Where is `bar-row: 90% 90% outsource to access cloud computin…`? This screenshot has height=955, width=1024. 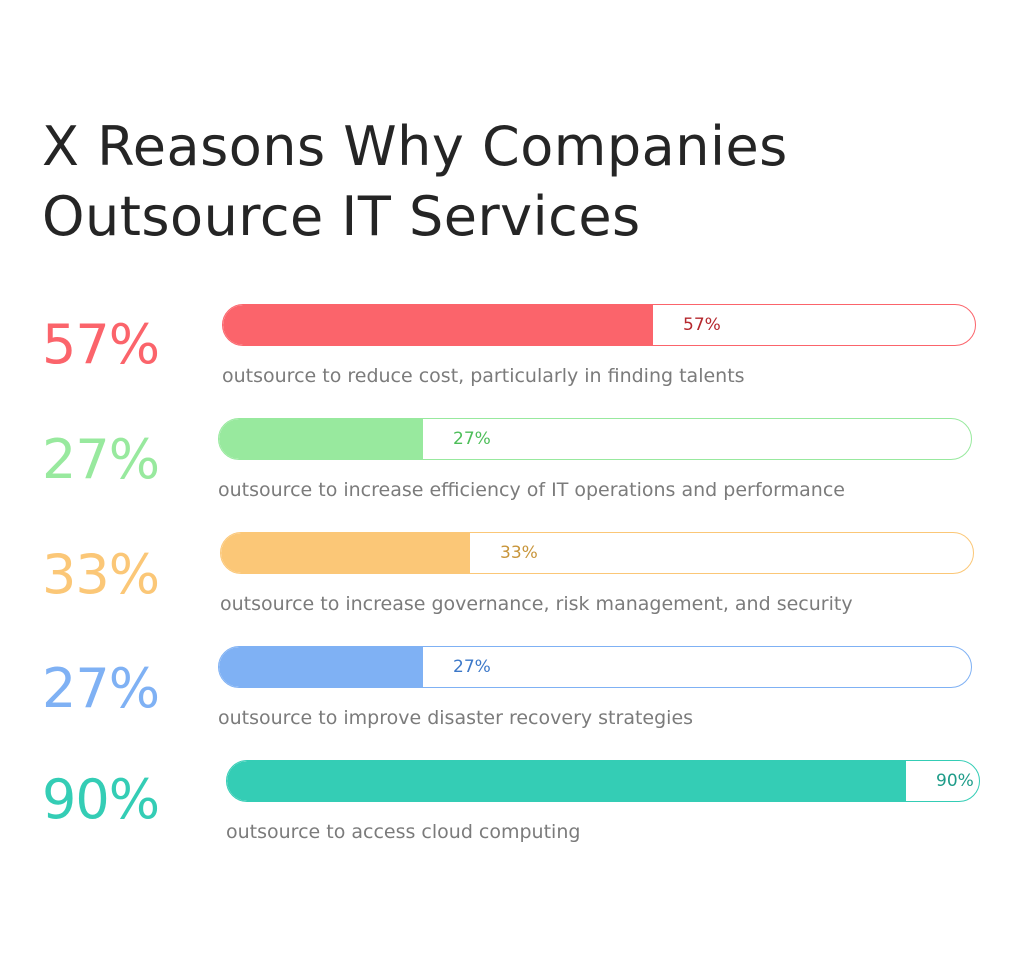
bar-row: 90% 90% outsource to access cloud computin… is located at coordinates (512, 815).